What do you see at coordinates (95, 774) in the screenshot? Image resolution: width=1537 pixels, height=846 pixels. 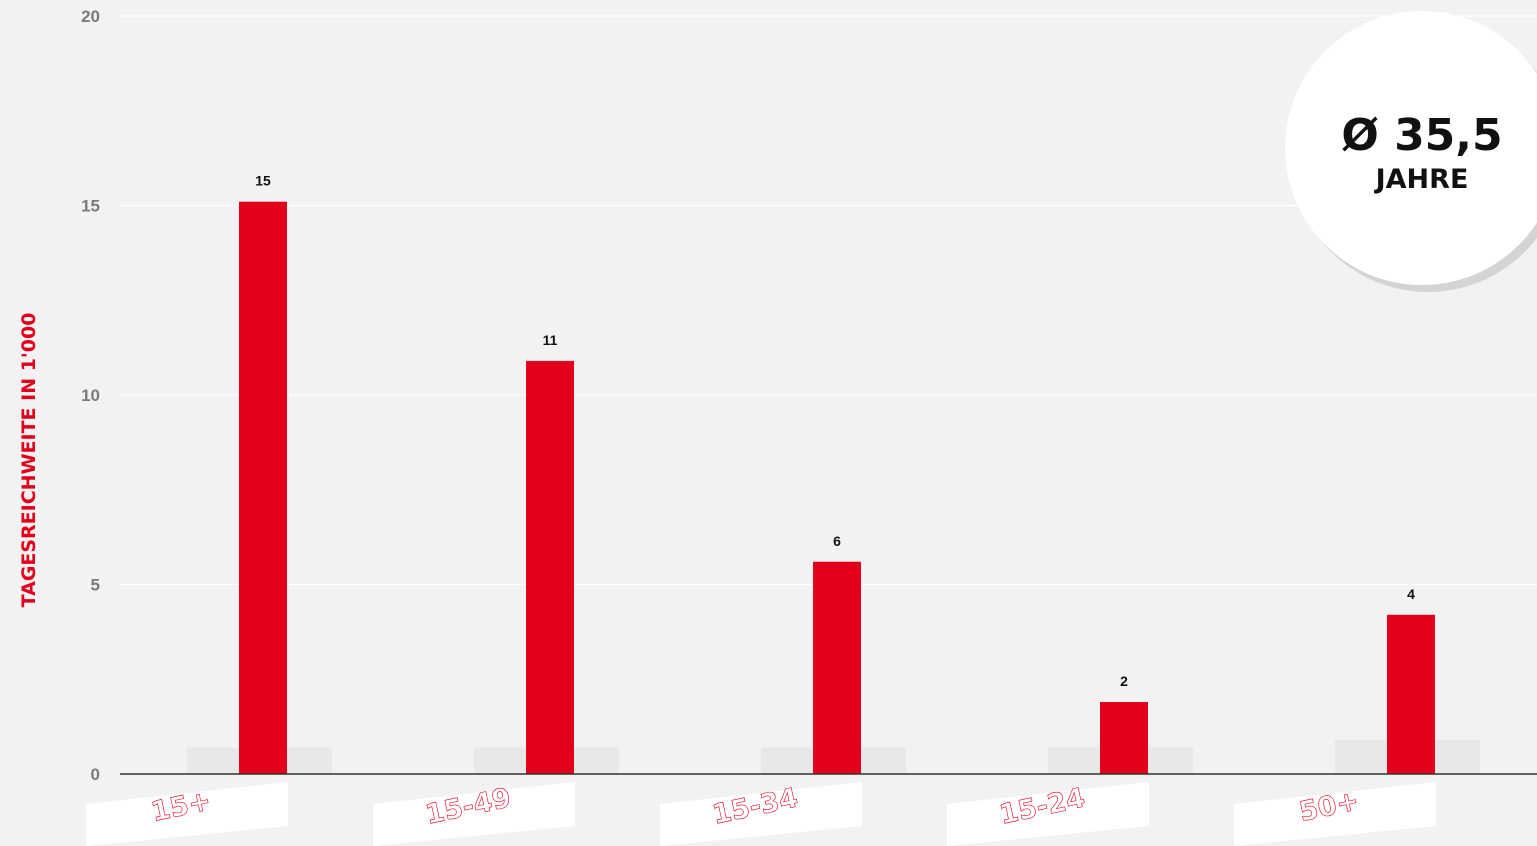 I see `y-tick-label: 0` at bounding box center [95, 774].